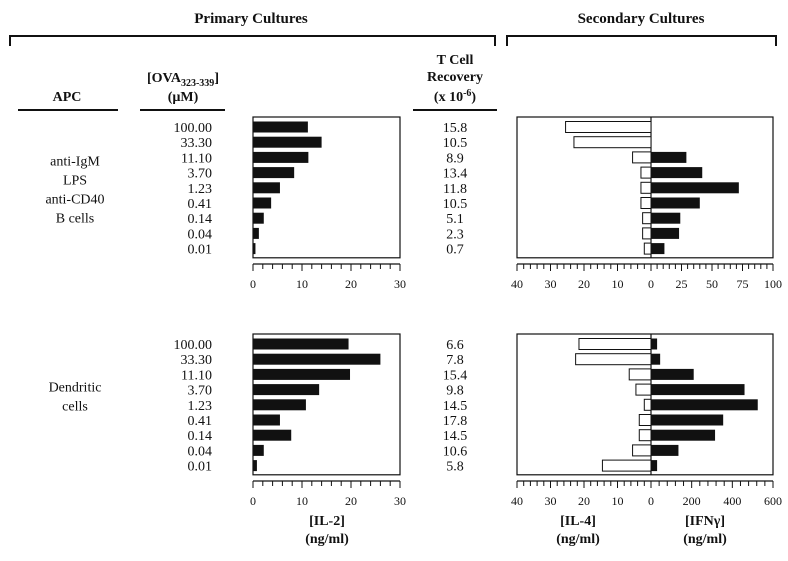 This screenshot has height=561, width=788. Describe the element at coordinates (641, 19) in the screenshot. I see `secondary-cultures-header: Secondary Cultures` at that location.